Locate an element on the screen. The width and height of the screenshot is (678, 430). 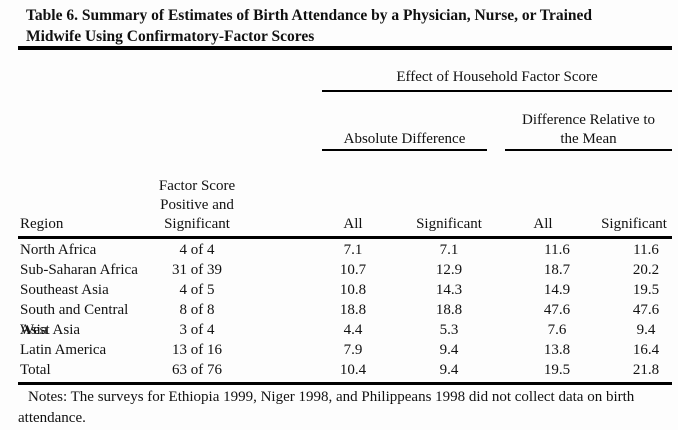
header-rule is located at coordinates (345, 237).